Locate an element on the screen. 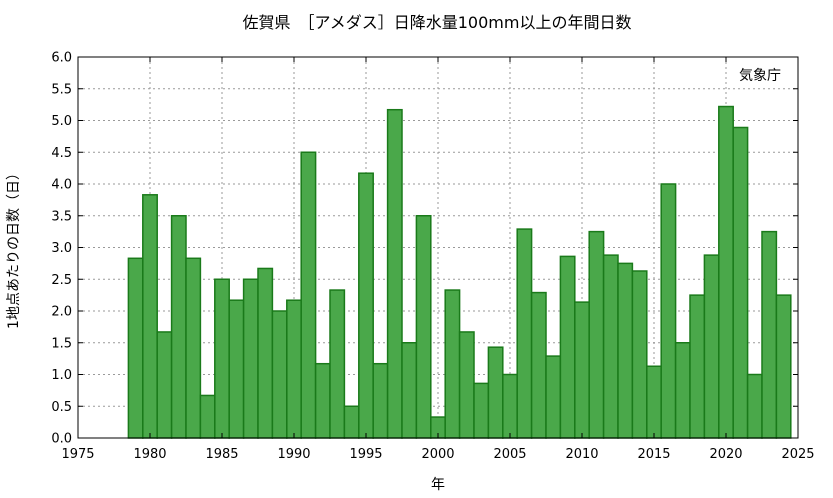  bar-2004 is located at coordinates (495, 392).